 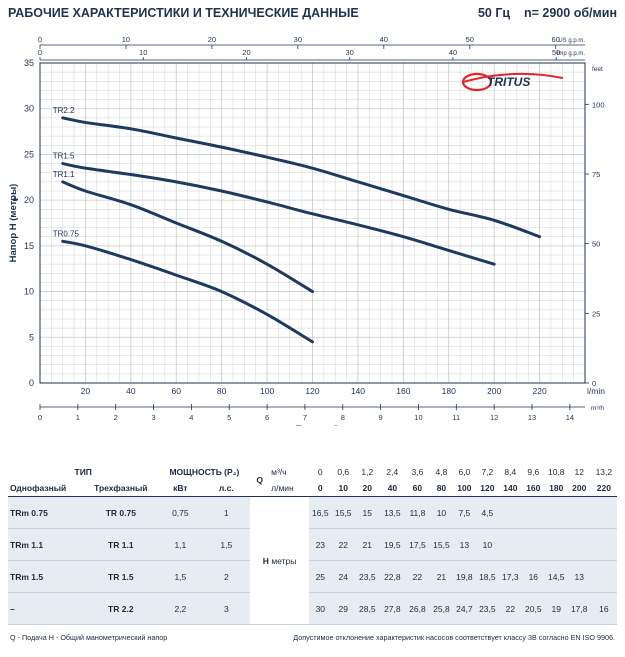 What do you see at coordinates (226, 608) in the screenshot?
I see `power-hp: 3` at bounding box center [226, 608].